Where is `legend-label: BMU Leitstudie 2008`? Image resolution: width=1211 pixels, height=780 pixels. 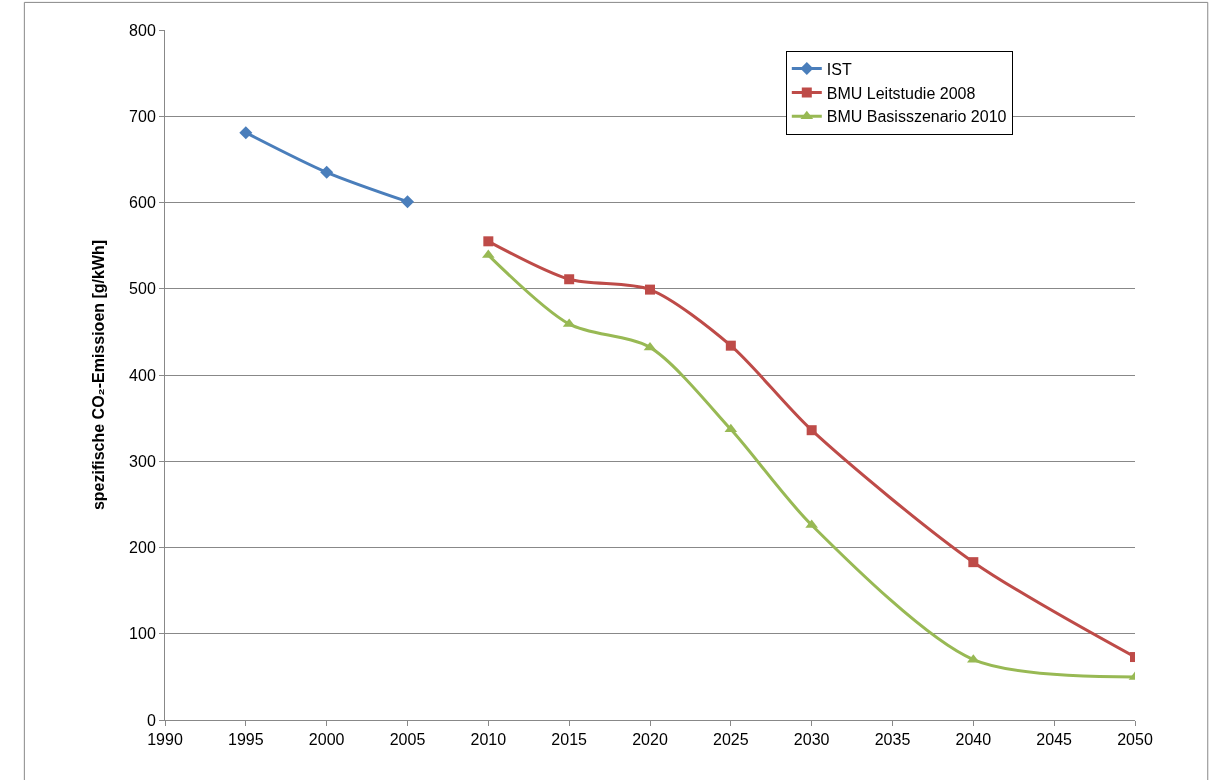 legend-label: BMU Leitstudie 2008 is located at coordinates (901, 93).